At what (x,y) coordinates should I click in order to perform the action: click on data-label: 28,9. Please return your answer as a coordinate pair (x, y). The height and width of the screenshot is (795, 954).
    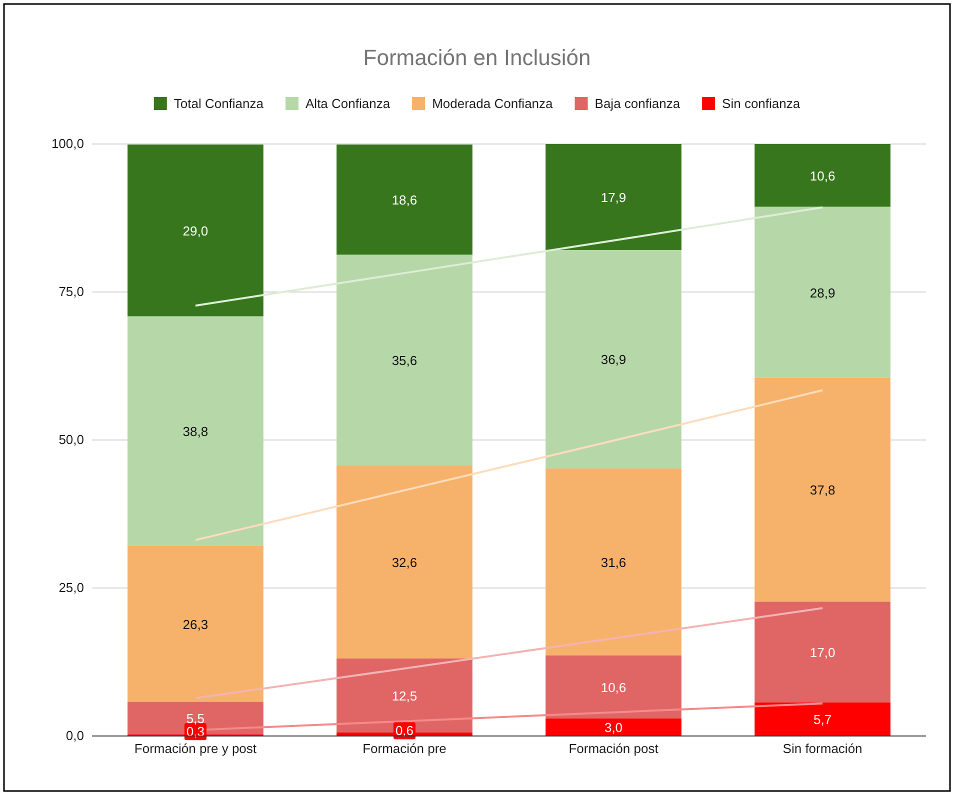
    Looking at the image, I should click on (823, 292).